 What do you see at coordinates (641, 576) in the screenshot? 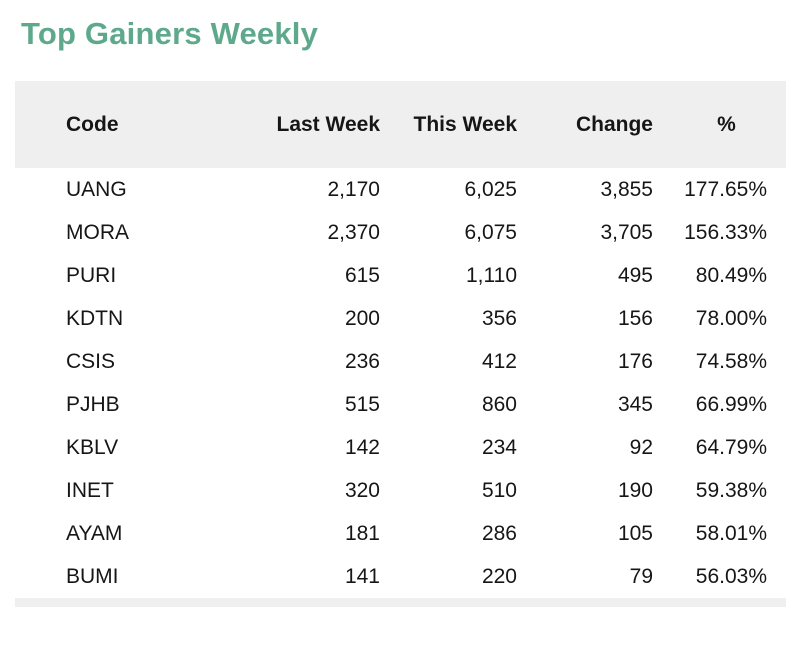
I see `cell-change: 79` at bounding box center [641, 576].